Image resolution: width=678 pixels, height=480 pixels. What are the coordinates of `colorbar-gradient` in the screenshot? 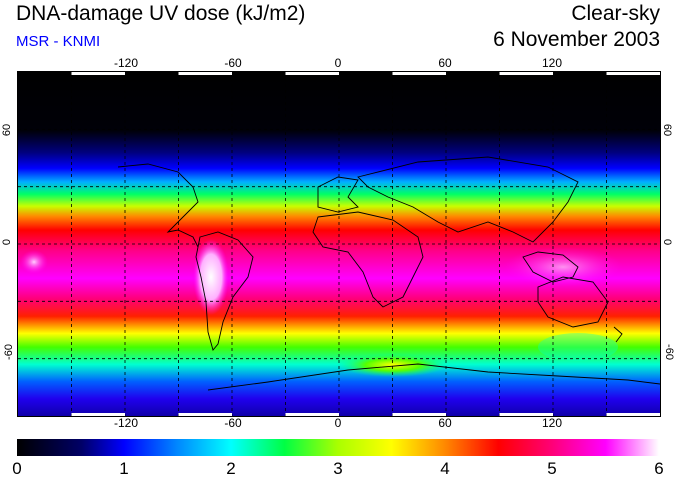 It's located at (338, 447).